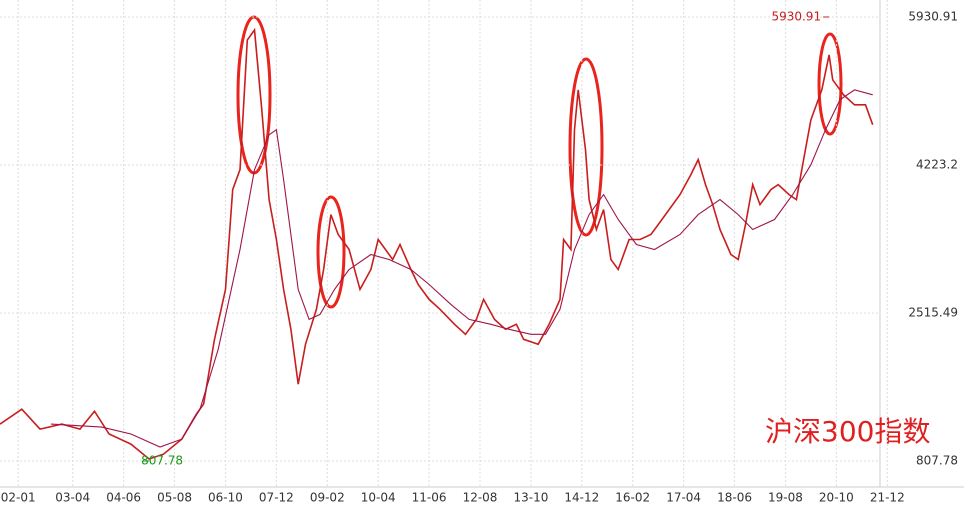 The height and width of the screenshot is (517, 964). I want to click on x-tick-label: 10-04, so click(378, 498).